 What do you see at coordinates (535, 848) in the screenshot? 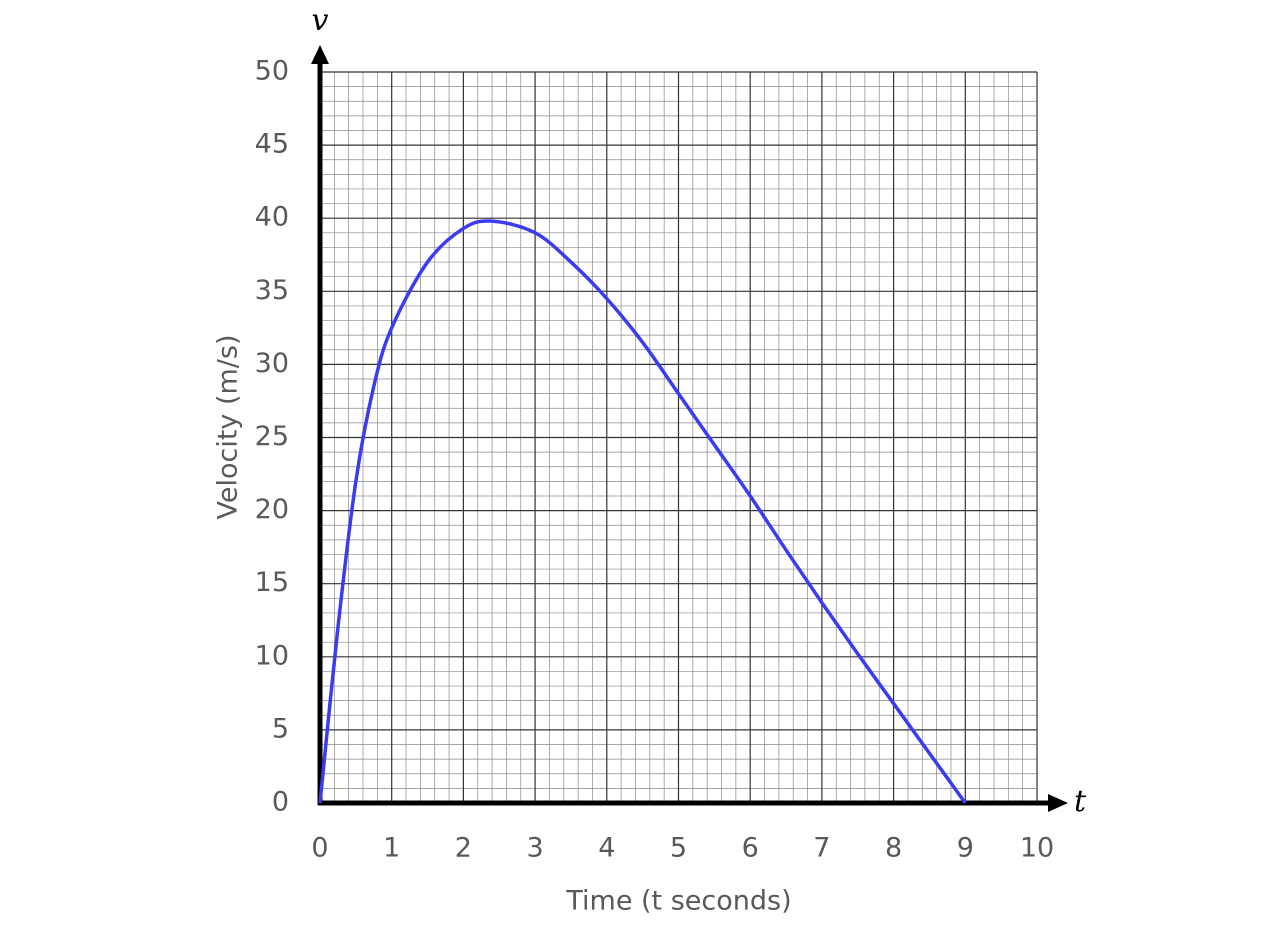
I see `x-tick-label: 3` at bounding box center [535, 848].